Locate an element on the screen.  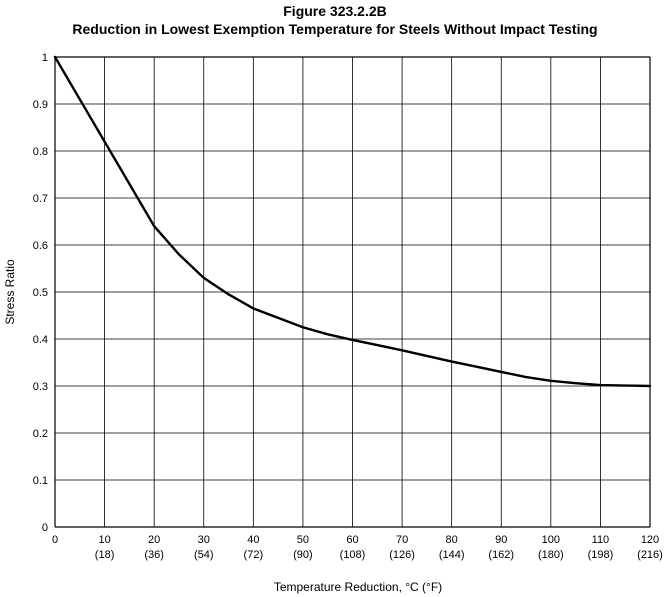
x-tick-label: 100 is located at coordinates (551, 540).